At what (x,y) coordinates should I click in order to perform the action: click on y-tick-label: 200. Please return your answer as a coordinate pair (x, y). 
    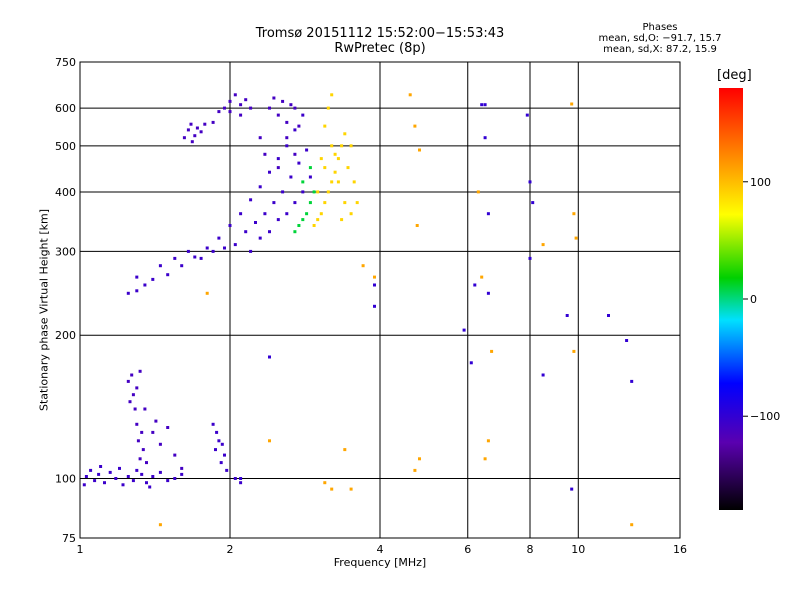
    Looking at the image, I should click on (65, 335).